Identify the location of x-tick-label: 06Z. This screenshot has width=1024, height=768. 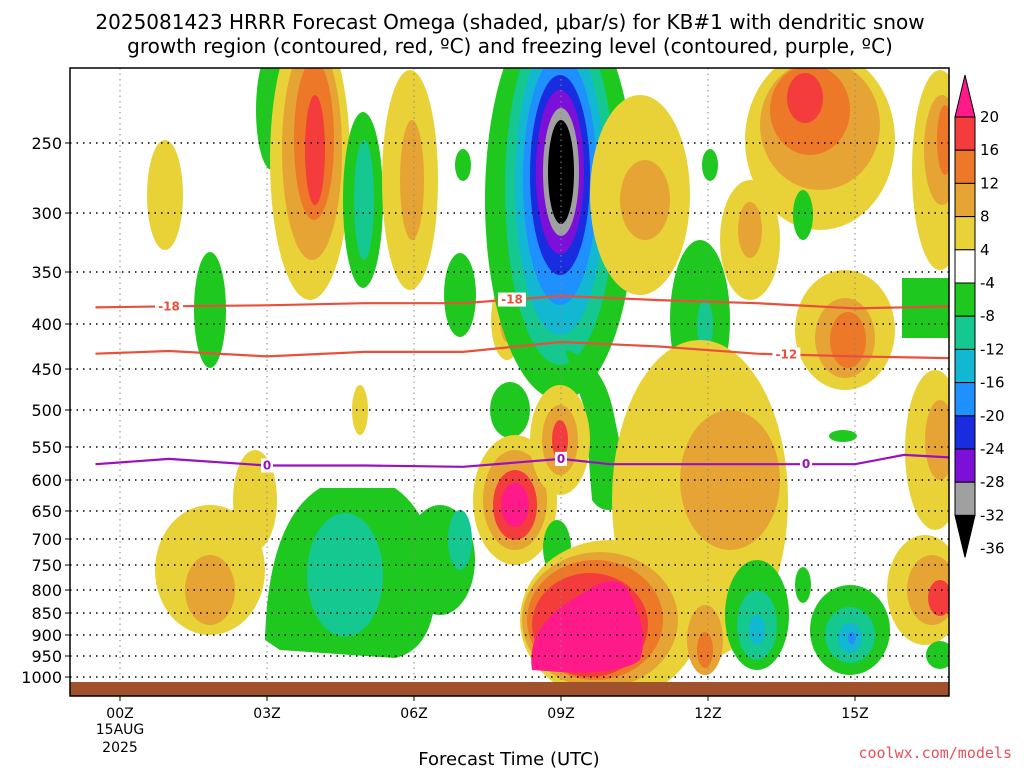
(413, 714).